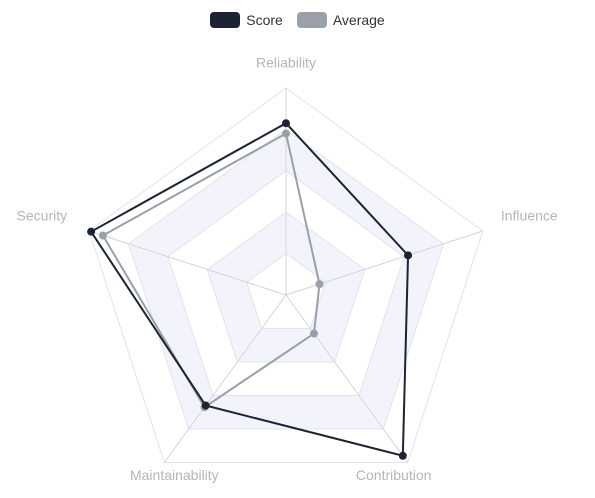 The width and height of the screenshot is (595, 498). What do you see at coordinates (91, 231) in the screenshot?
I see `point-score-security` at bounding box center [91, 231].